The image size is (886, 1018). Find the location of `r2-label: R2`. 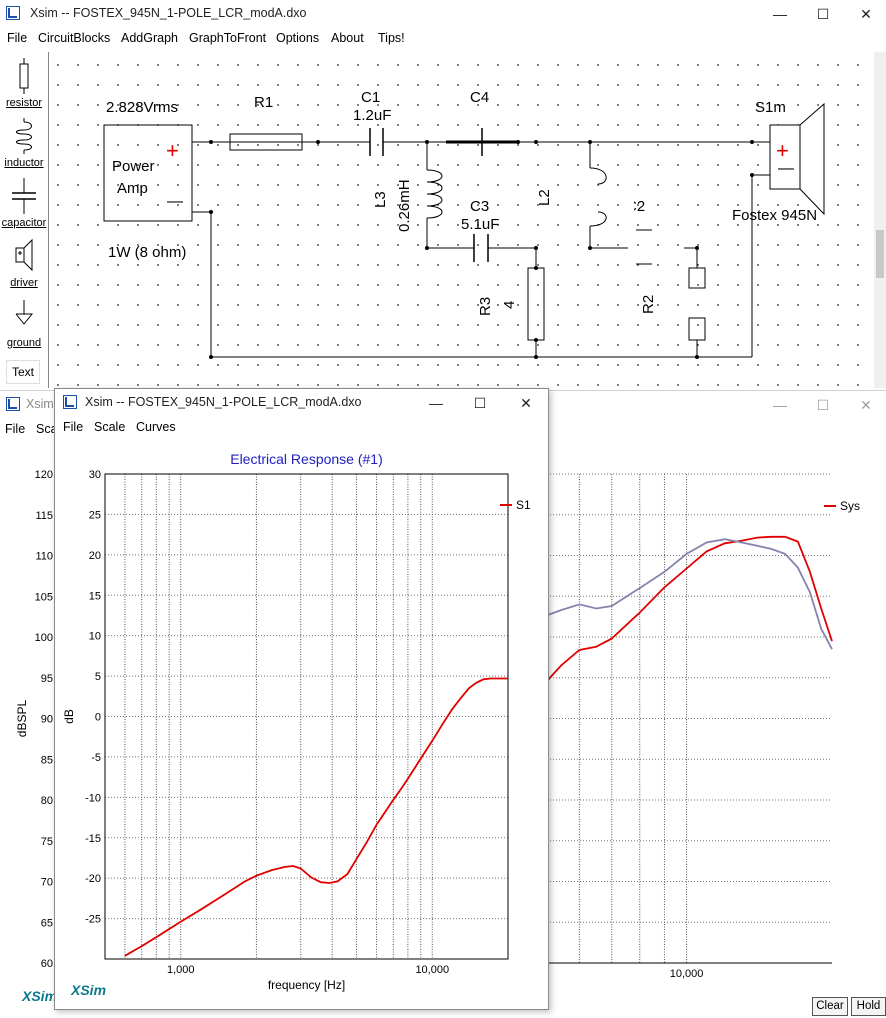

r2-label: R2 is located at coordinates (648, 304).